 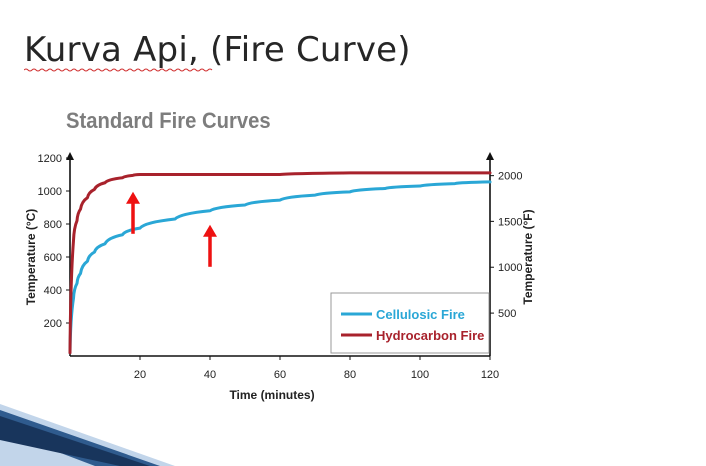 What do you see at coordinates (168, 121) in the screenshot?
I see `chart-title: Standard Fire Curves` at bounding box center [168, 121].